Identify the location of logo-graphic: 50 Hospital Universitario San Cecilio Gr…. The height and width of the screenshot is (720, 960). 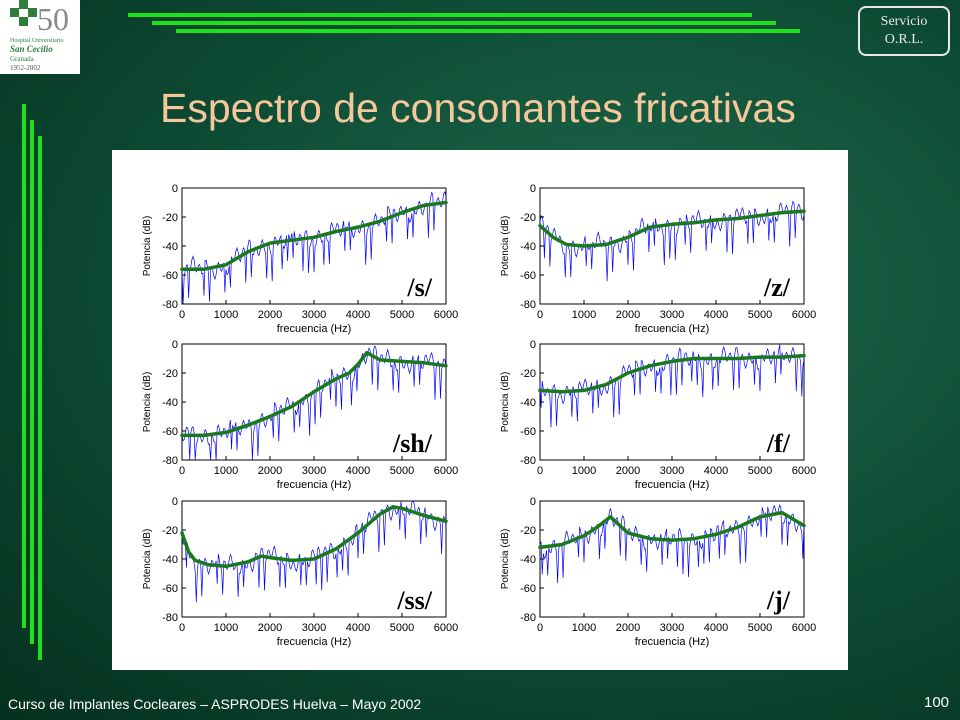
(39, 36).